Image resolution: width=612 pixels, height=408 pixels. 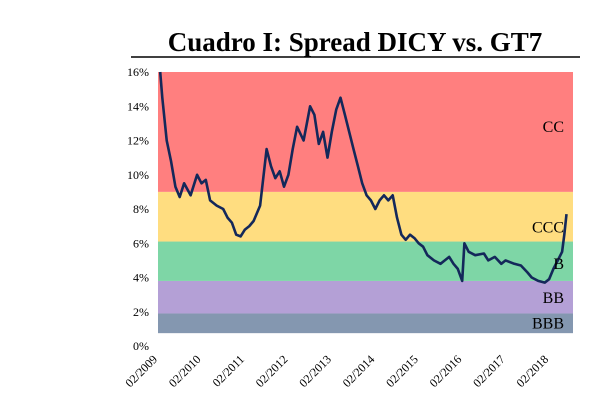 What do you see at coordinates (141, 243) in the screenshot?
I see `y-tick-label: 6%` at bounding box center [141, 243].